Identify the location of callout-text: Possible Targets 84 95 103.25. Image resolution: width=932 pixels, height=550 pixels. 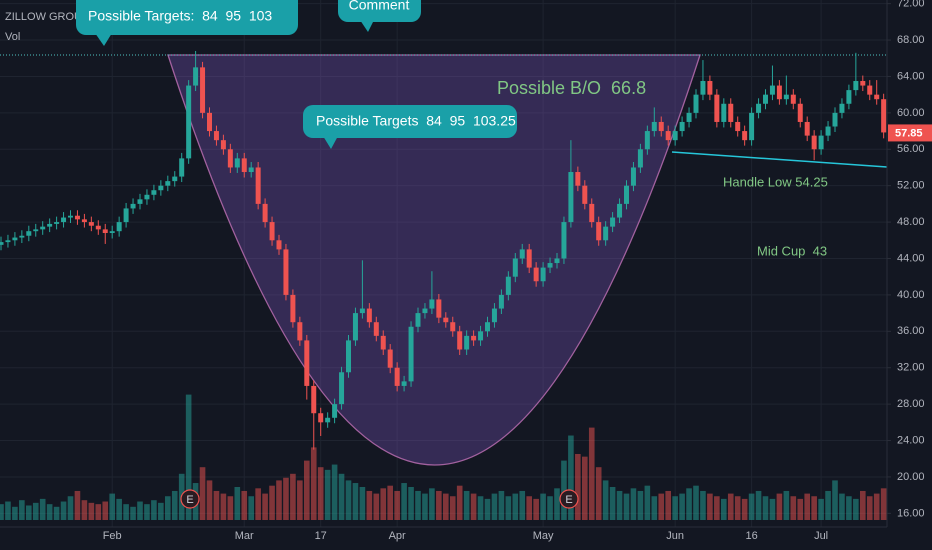
(416, 121).